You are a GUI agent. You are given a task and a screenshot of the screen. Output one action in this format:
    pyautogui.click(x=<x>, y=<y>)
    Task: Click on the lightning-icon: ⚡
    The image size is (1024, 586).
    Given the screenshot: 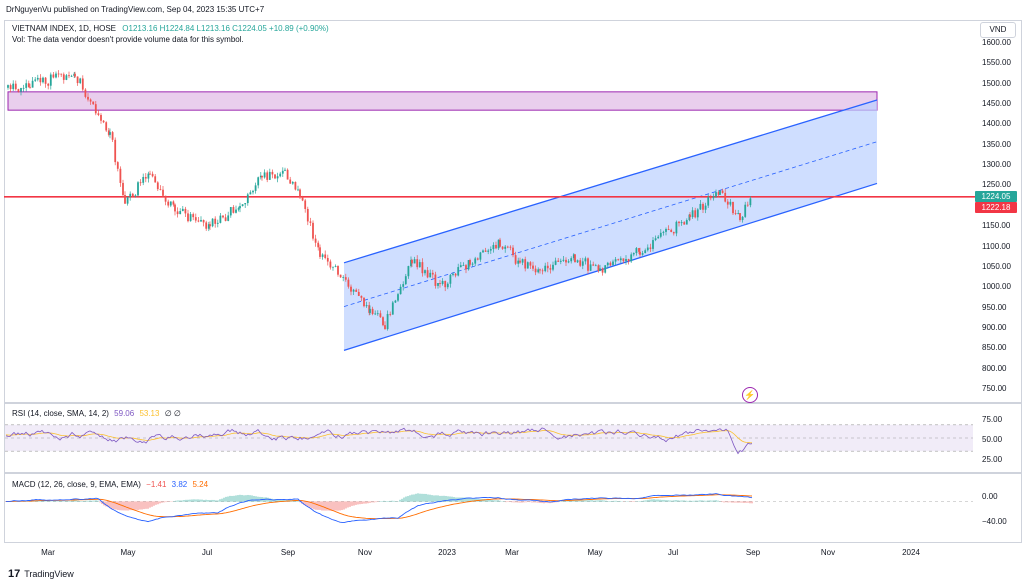 What is the action you would take?
    pyautogui.click(x=750, y=395)
    